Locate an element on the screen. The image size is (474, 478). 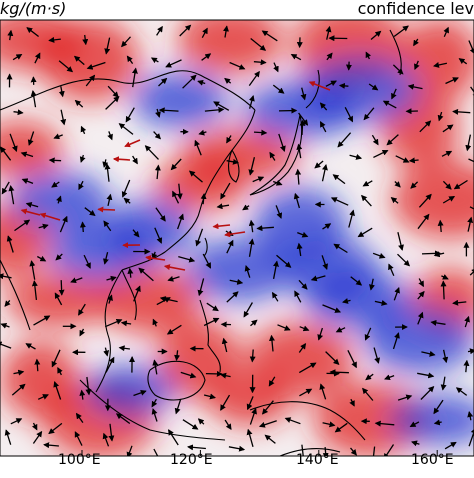
x-tick-label-160e: 160°E is located at coordinates (432, 460).